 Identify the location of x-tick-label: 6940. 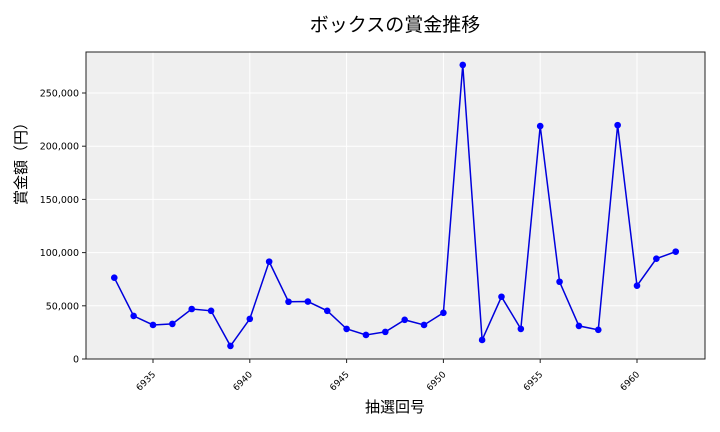
(243, 381).